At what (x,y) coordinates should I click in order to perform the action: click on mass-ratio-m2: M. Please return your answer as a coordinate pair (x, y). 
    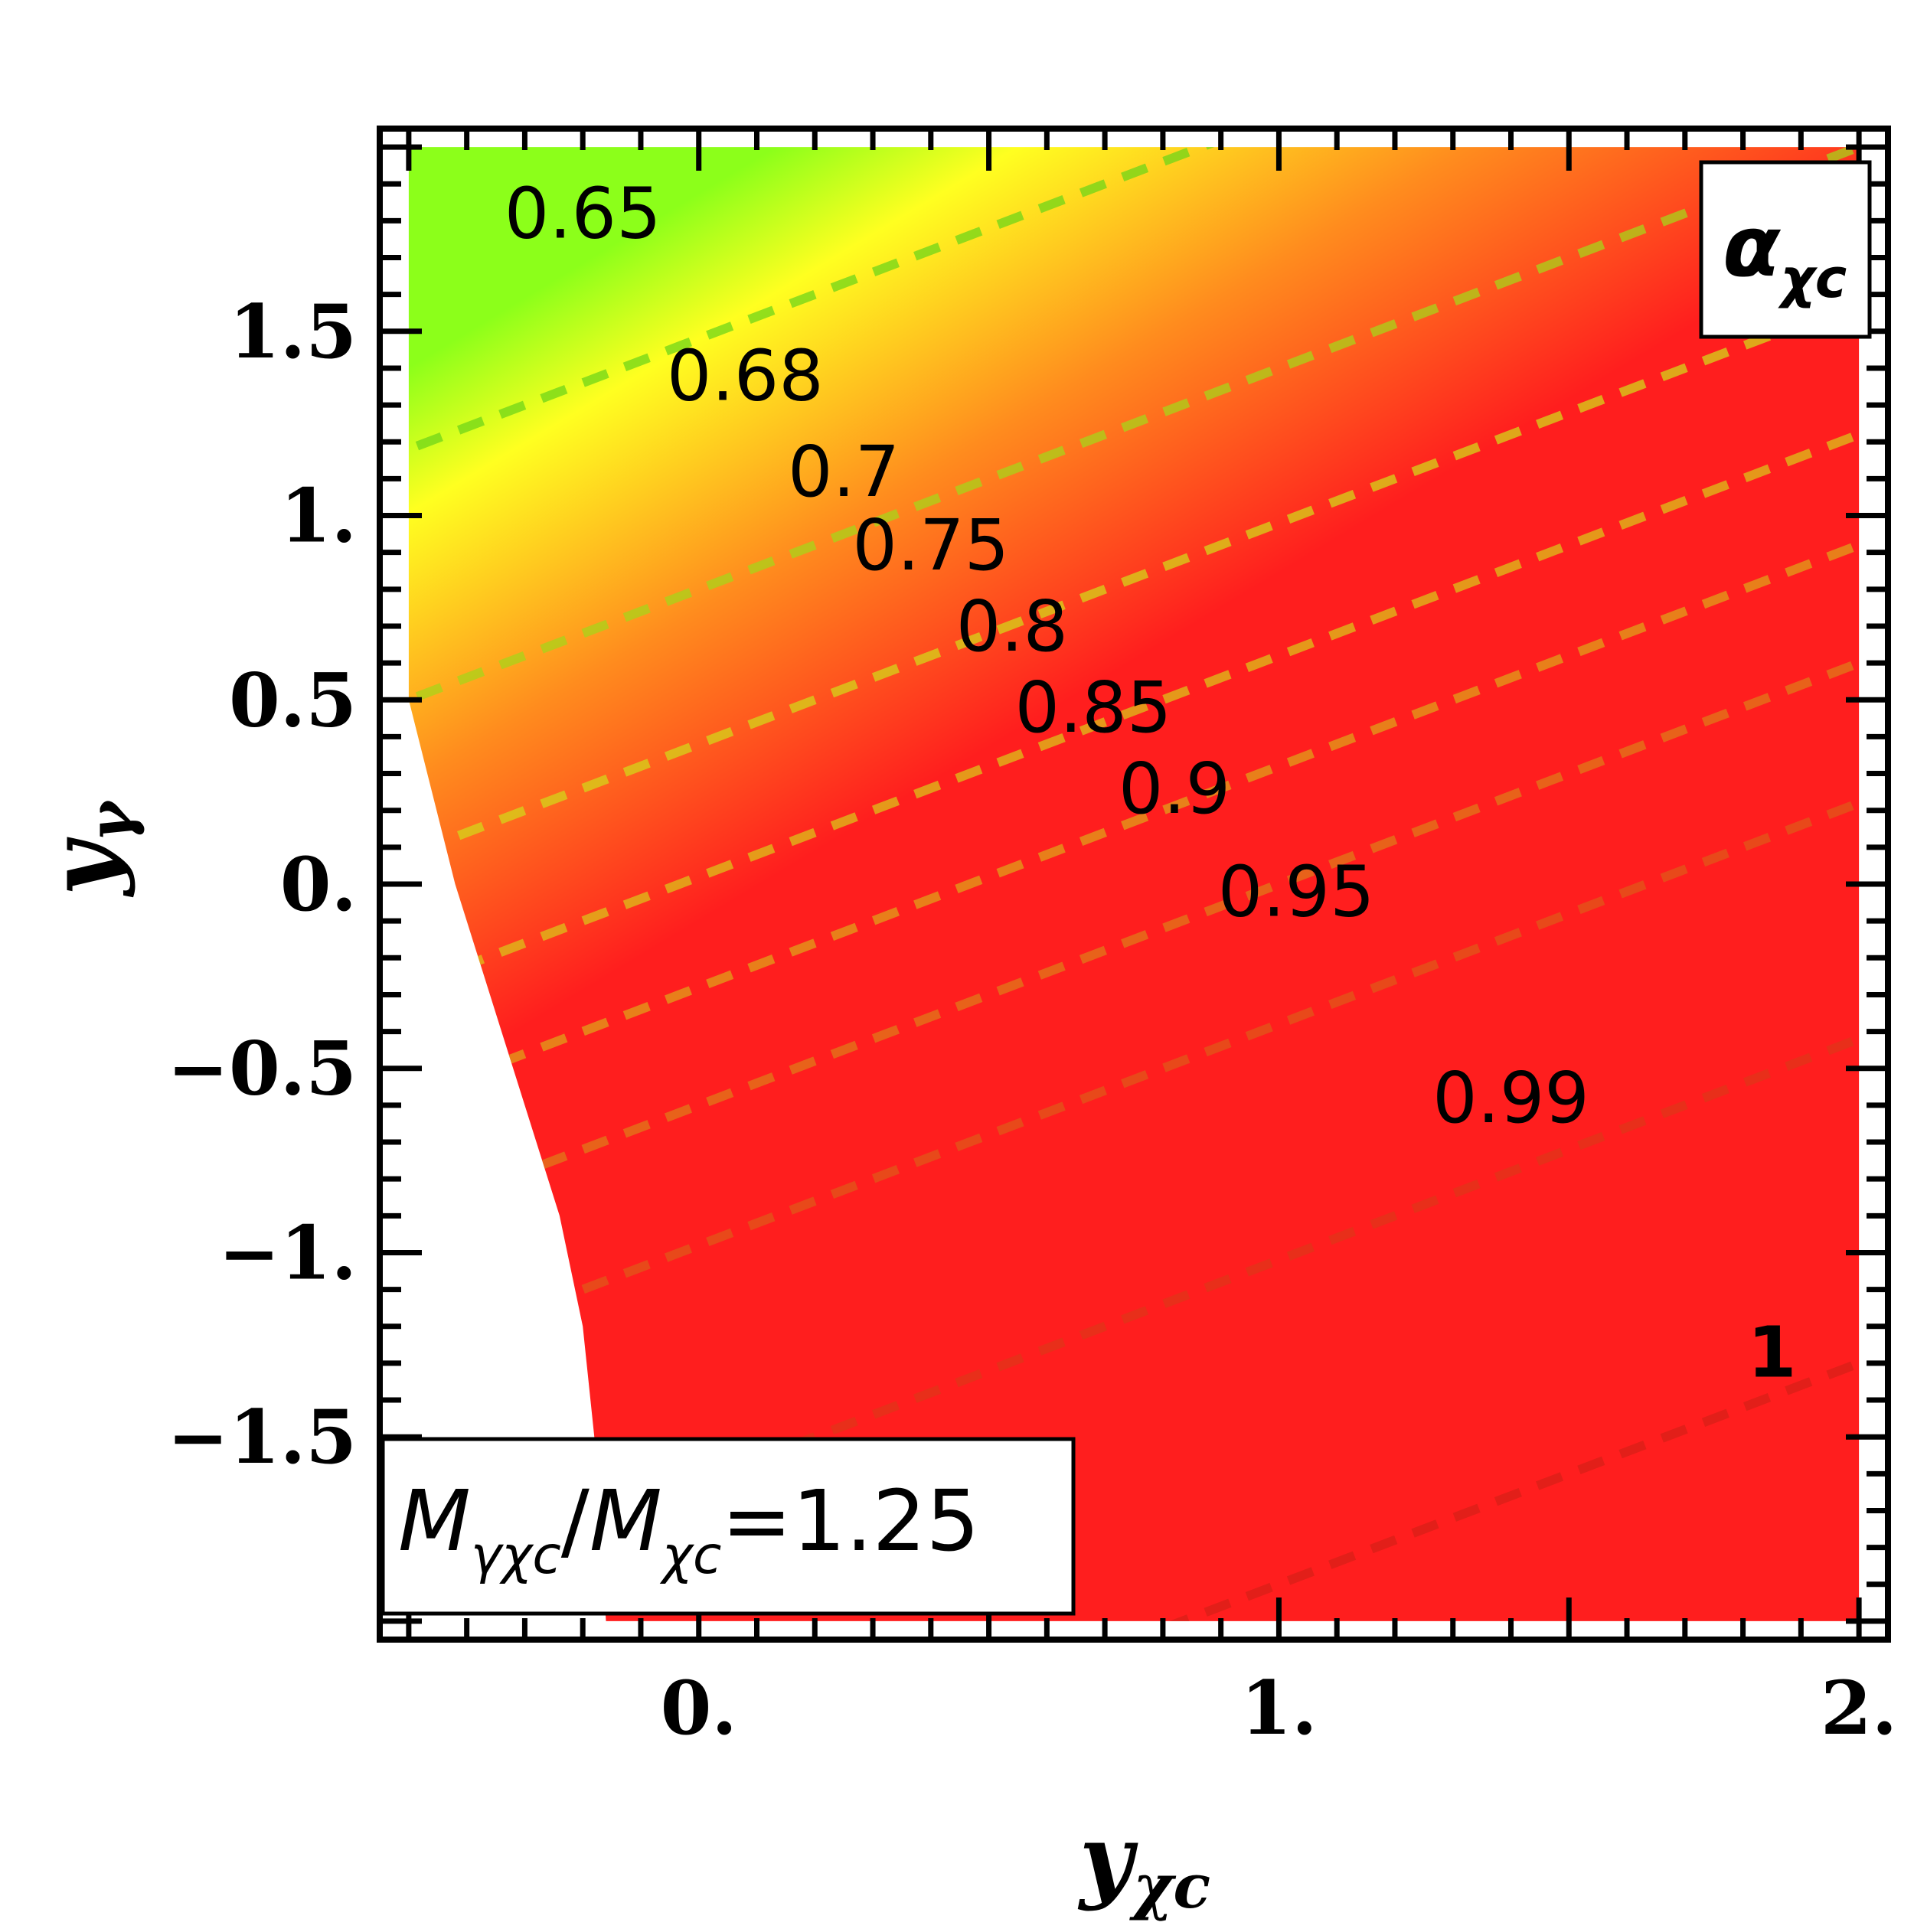
    Looking at the image, I should click on (626, 1521).